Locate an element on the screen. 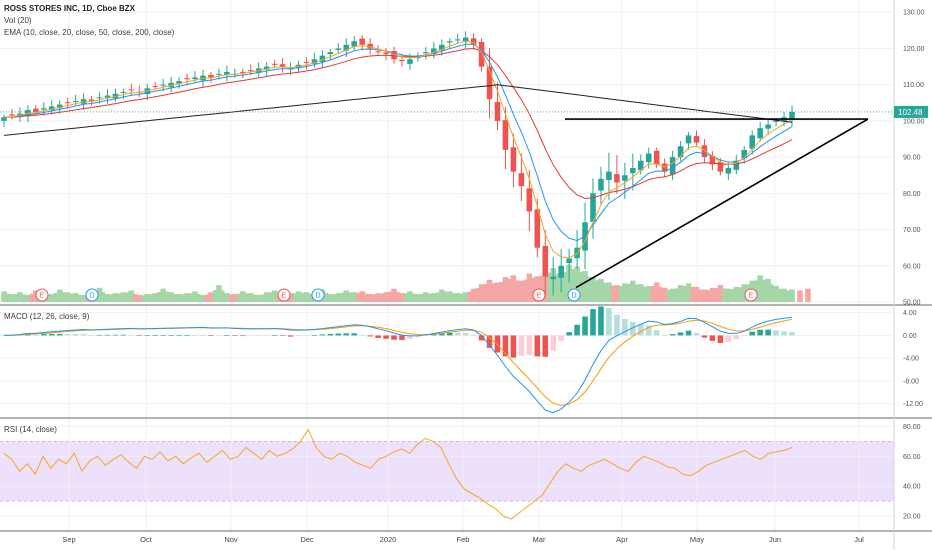 The width and height of the screenshot is (932, 555). rsi-indicator-label: RSI (14, close) is located at coordinates (30, 429).